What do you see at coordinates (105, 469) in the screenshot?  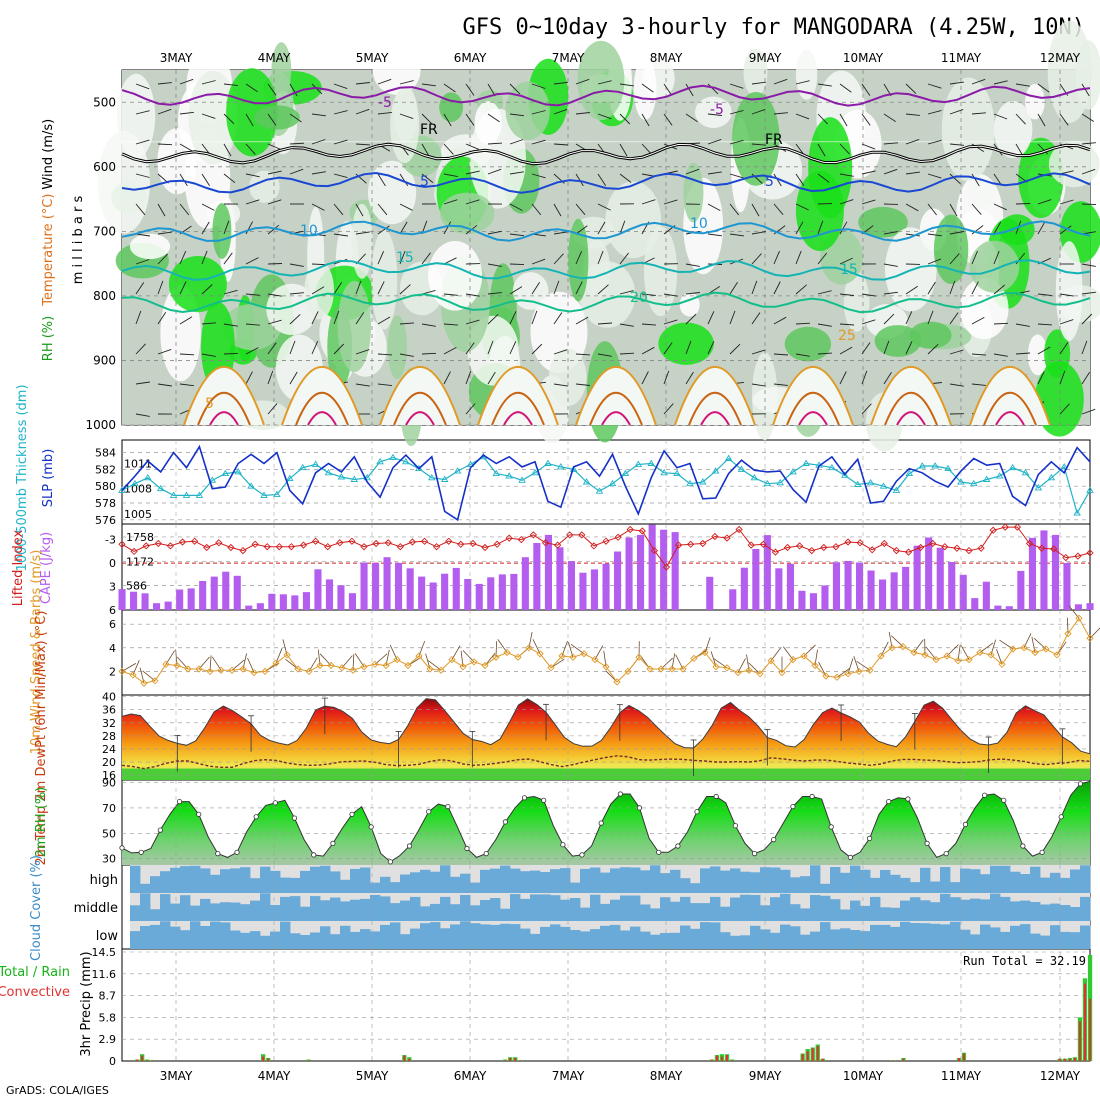 I see `thickness-tick-label: 582` at bounding box center [105, 469].